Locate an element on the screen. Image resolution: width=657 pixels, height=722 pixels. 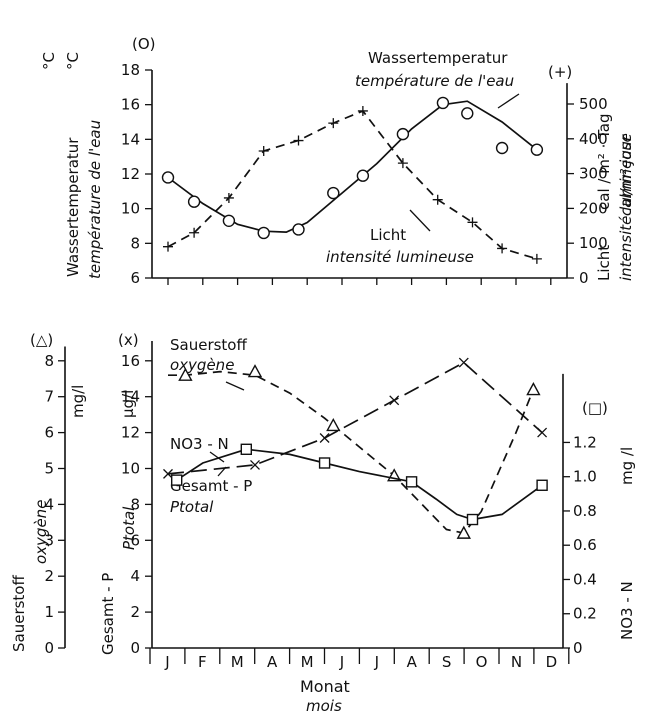
month-label: O is located at coordinates (482, 662).